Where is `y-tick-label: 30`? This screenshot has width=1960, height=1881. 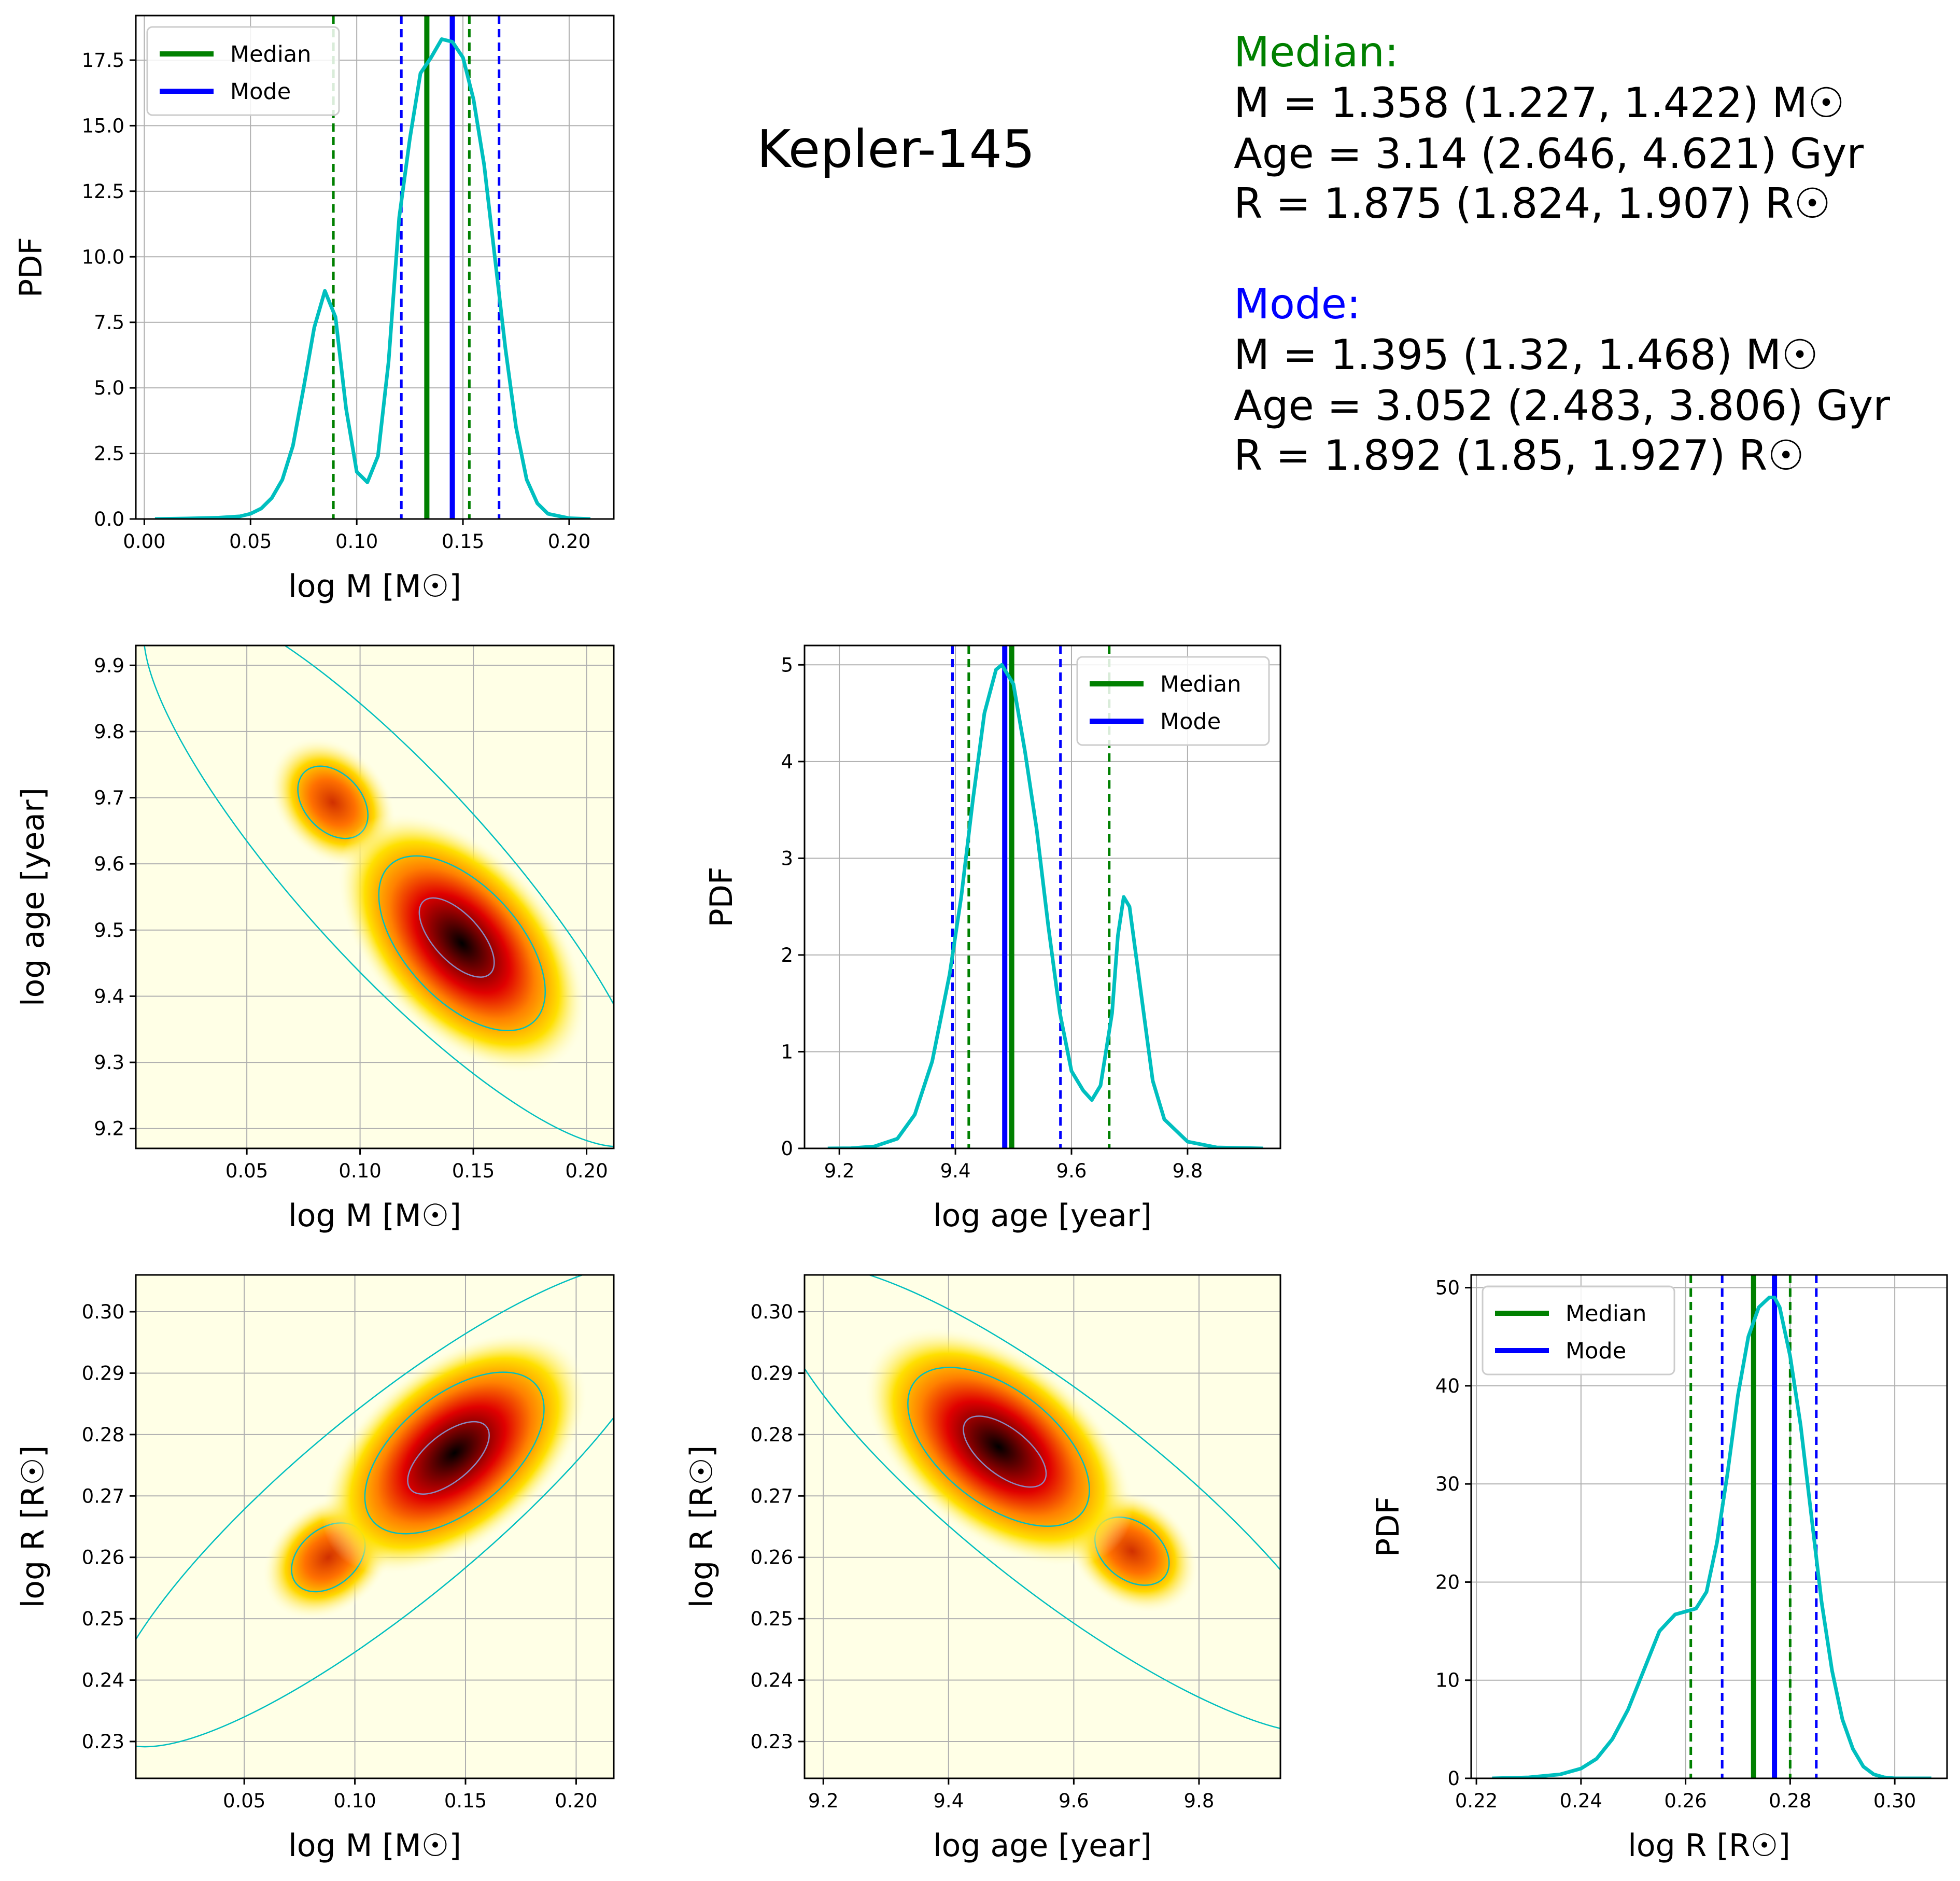
y-tick-label: 30 is located at coordinates (1447, 1484).